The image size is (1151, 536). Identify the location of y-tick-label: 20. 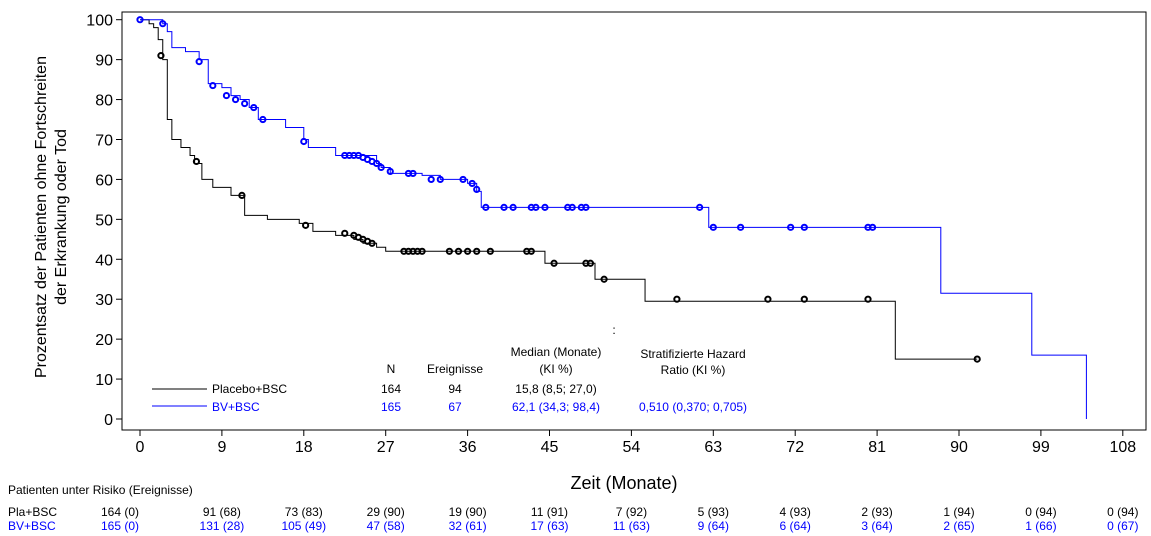
(104, 340).